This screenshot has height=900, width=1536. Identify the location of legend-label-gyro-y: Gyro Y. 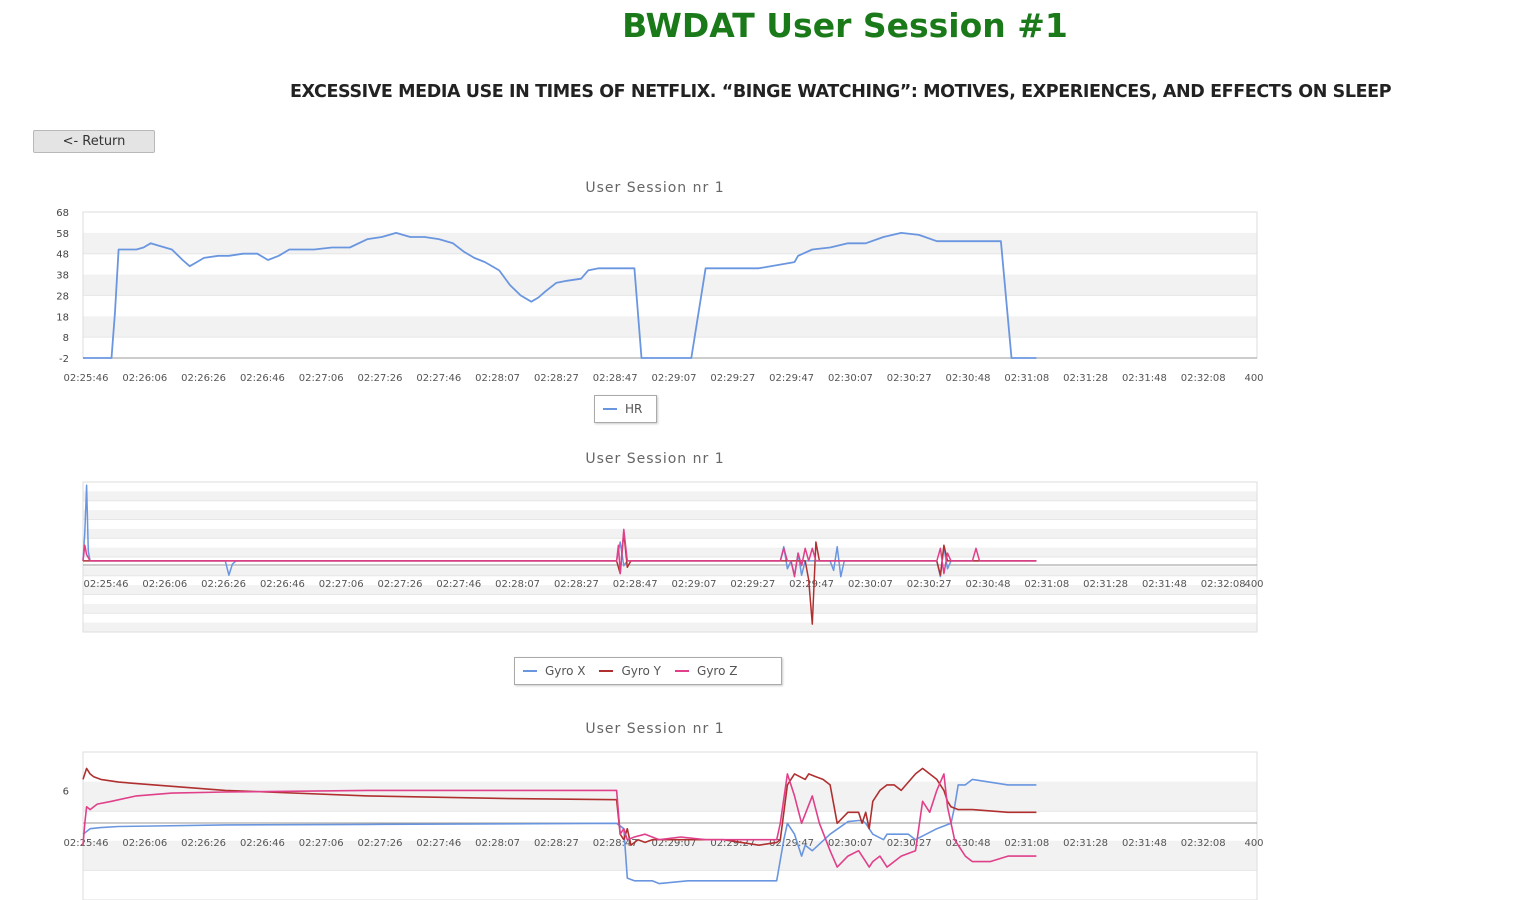
(641, 671).